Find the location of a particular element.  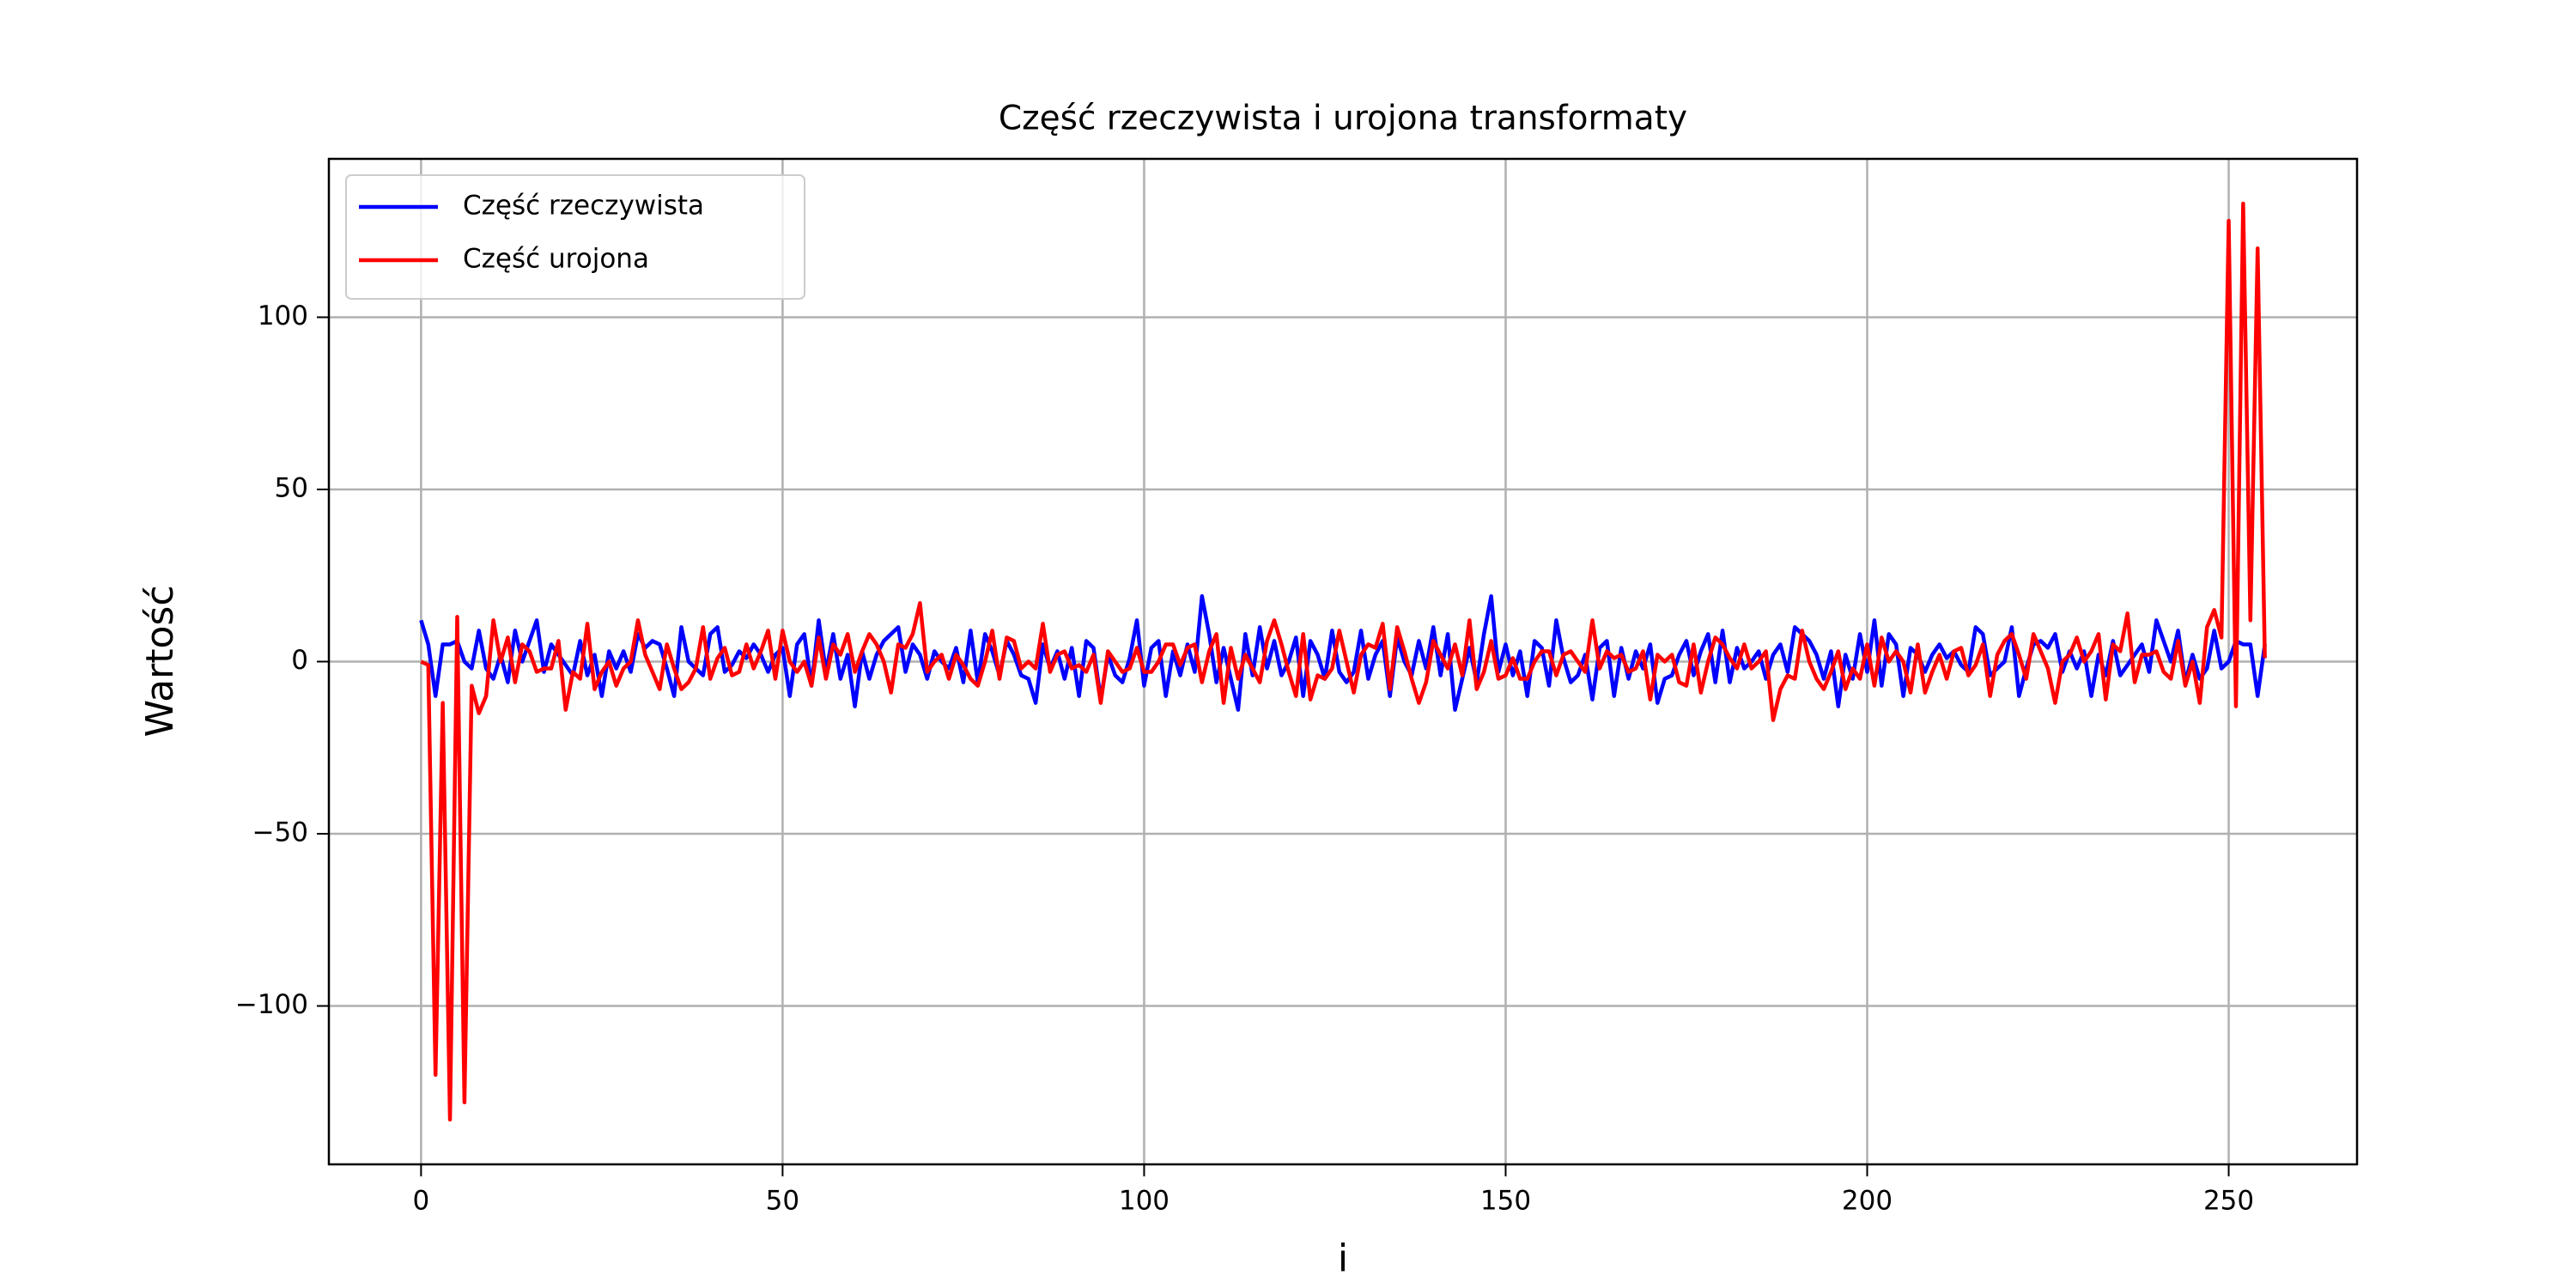

x-tick-label: 150 is located at coordinates (1506, 1202).